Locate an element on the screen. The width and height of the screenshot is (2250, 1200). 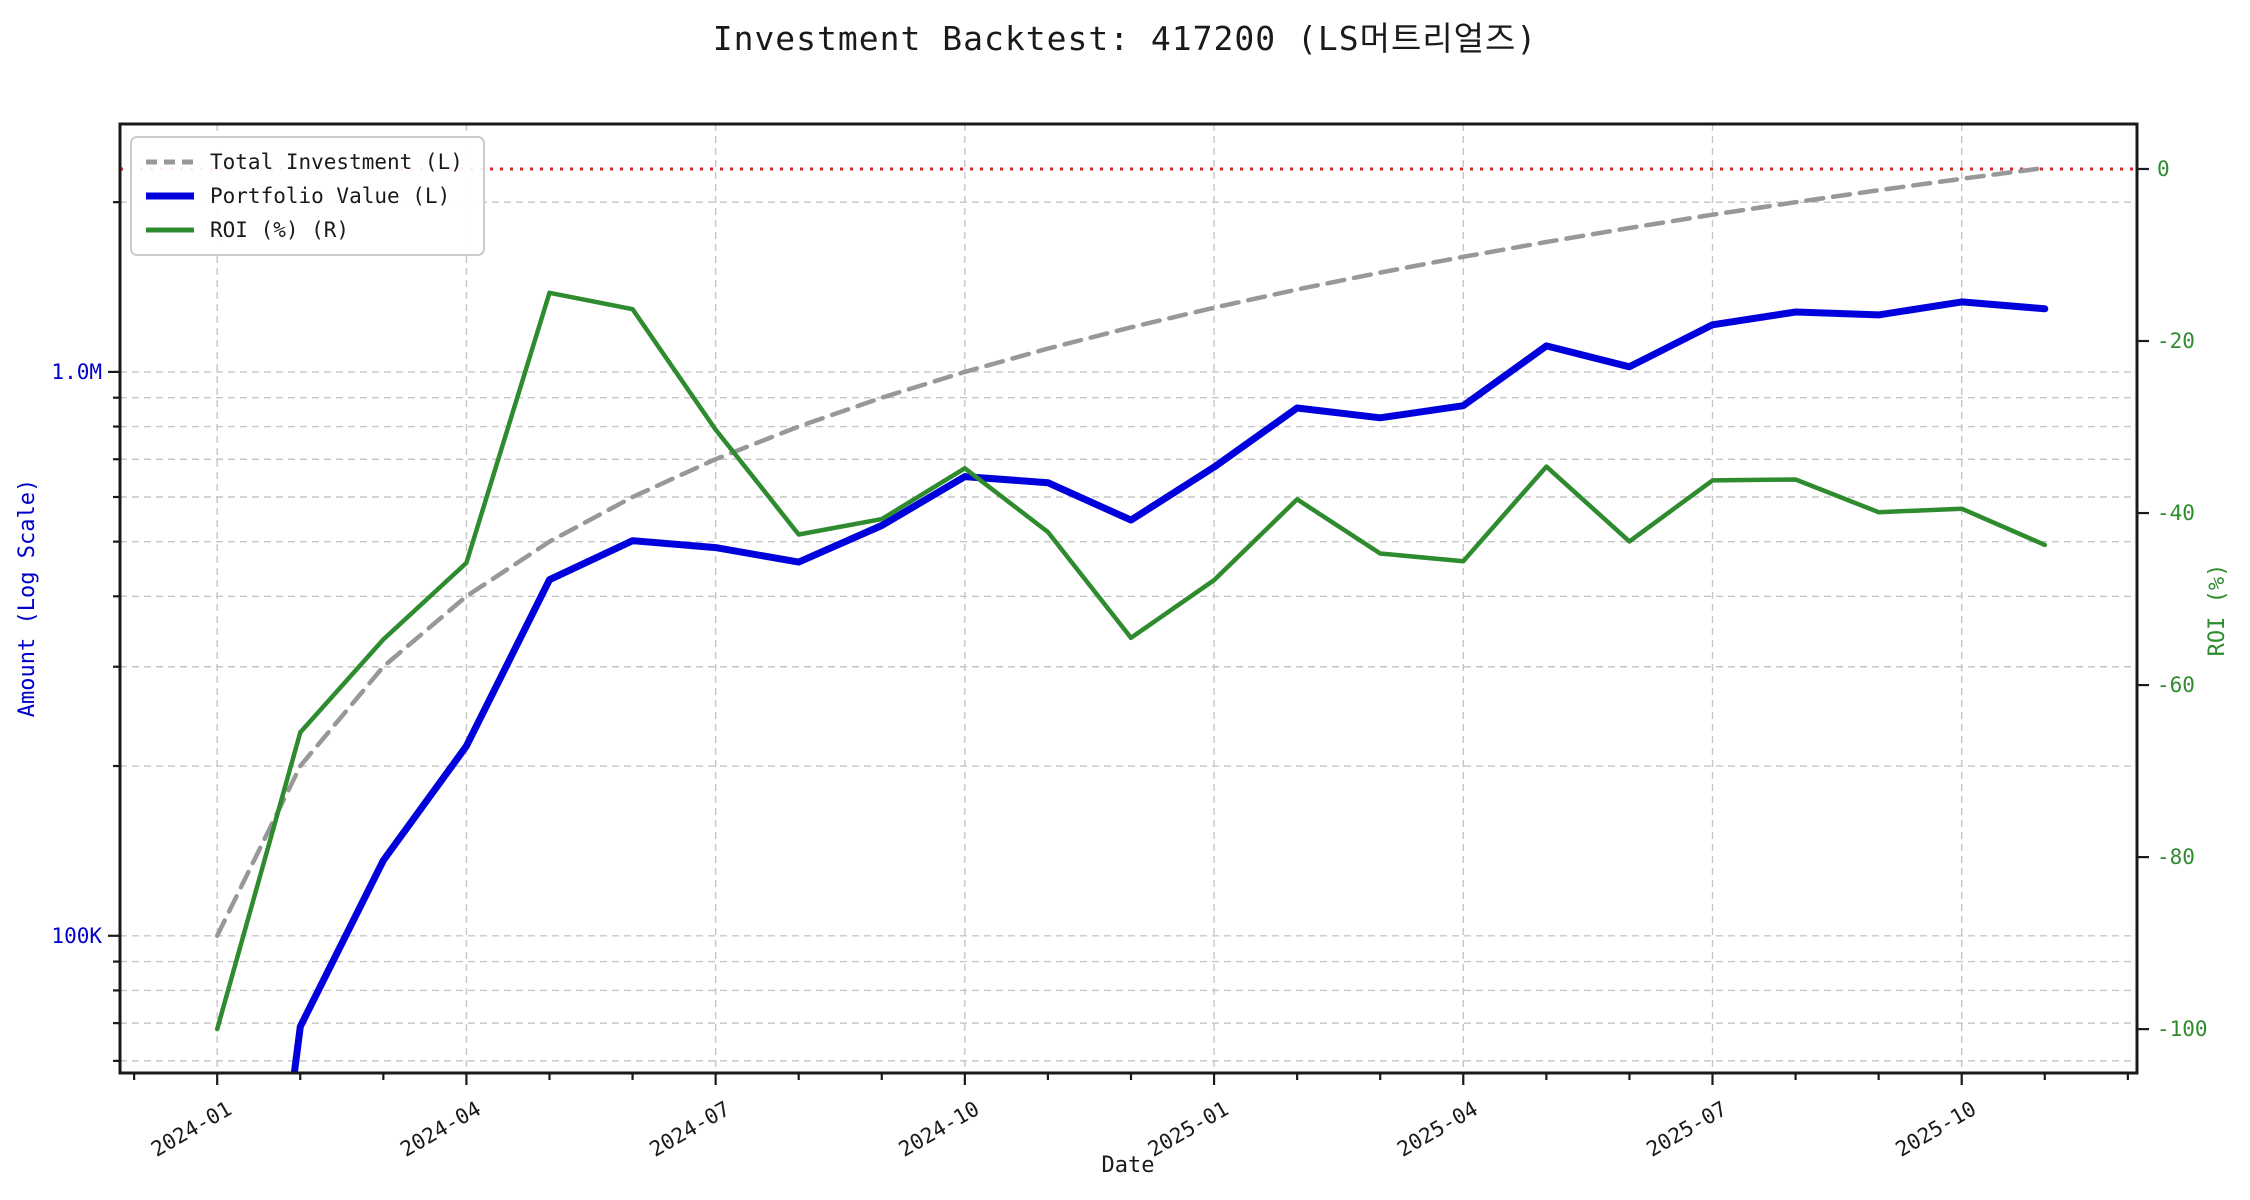
right-tick-label: -80 is located at coordinates (2176, 857).